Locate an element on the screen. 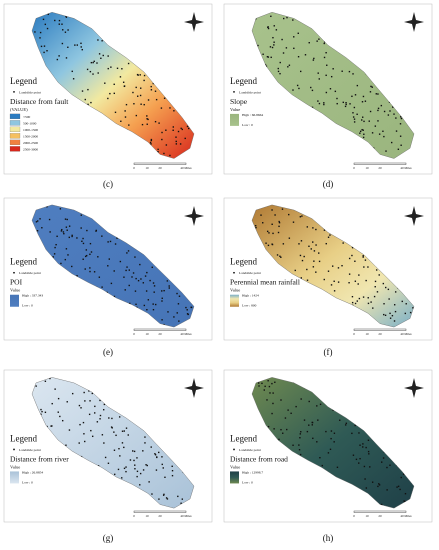 The height and width of the screenshot is (550, 439). legend-ramp is located at coordinates (14, 300).